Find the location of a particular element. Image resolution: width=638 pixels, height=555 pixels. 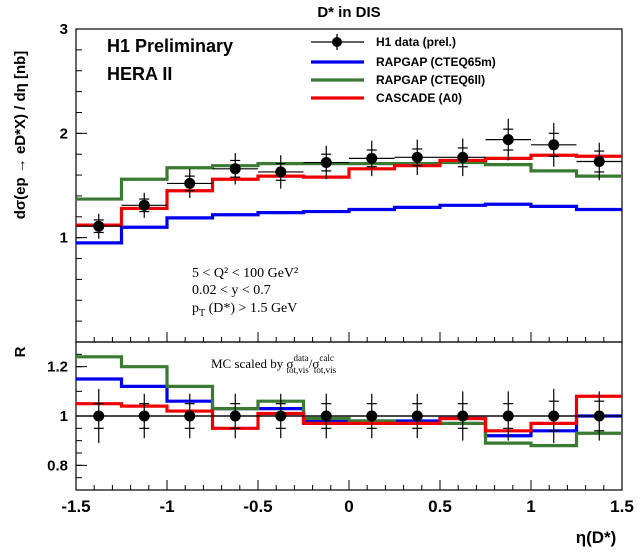

x-tick-label: 0 is located at coordinates (348, 506).